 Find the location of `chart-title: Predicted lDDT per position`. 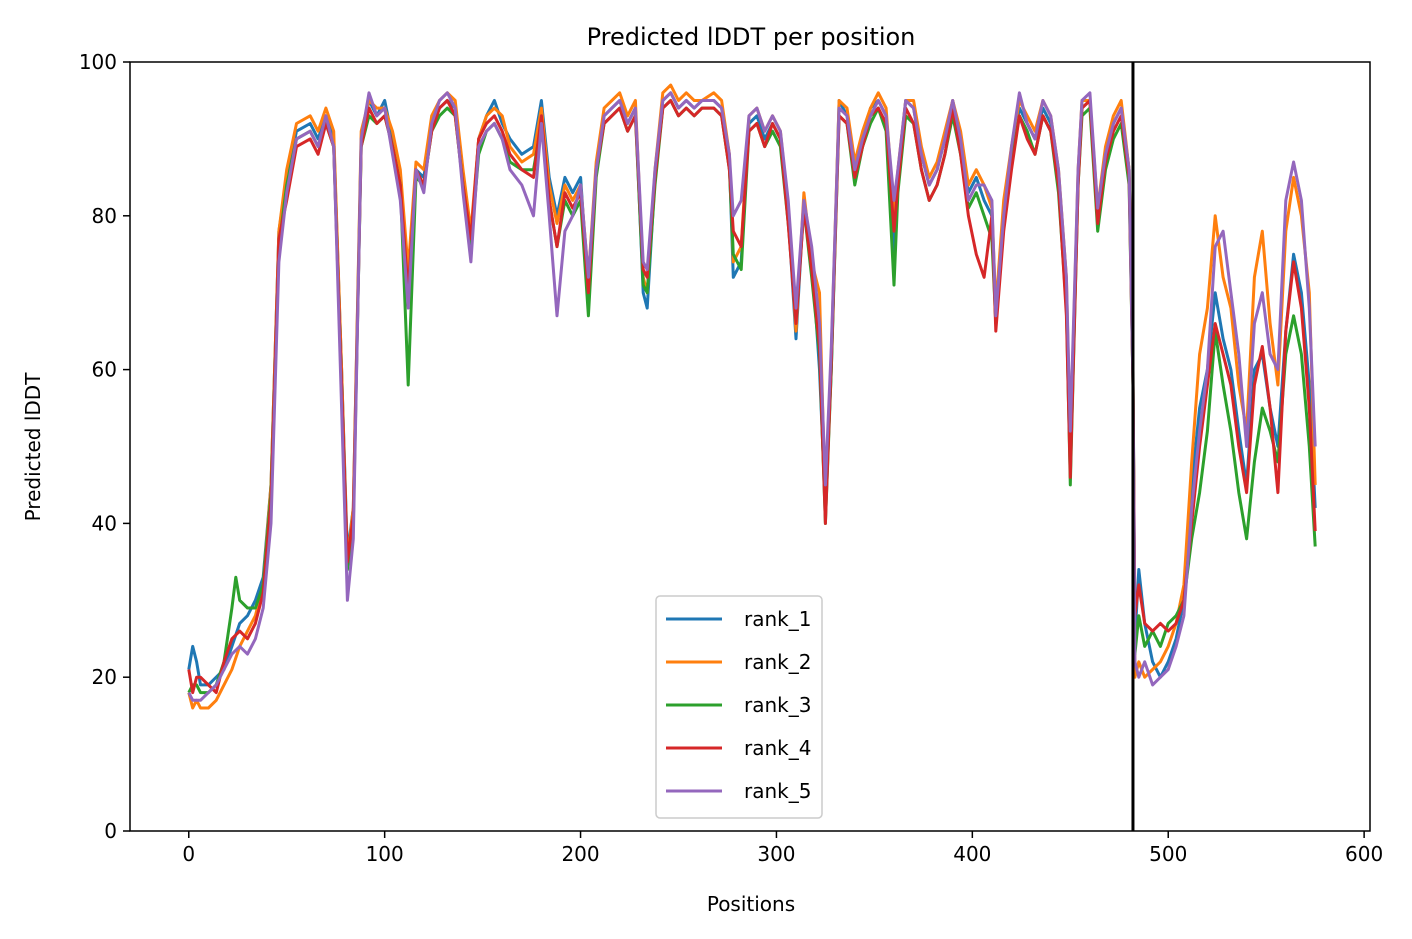

chart-title: Predicted lDDT per position is located at coordinates (751, 37).